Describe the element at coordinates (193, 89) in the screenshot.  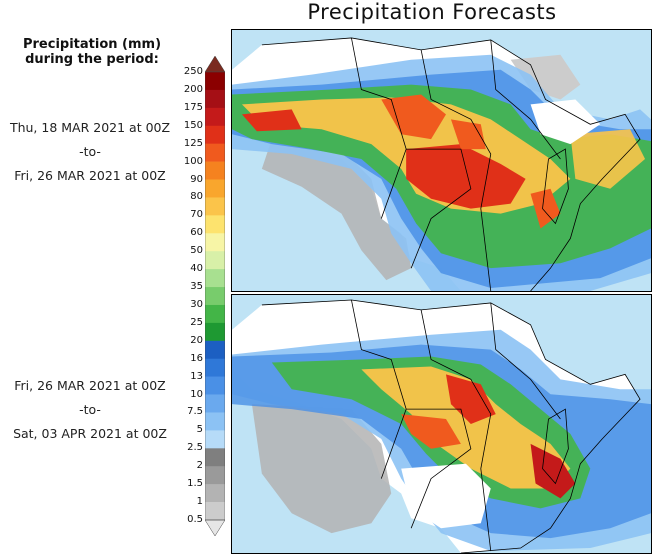
I see `colorbar-tick-label: 200` at that location.